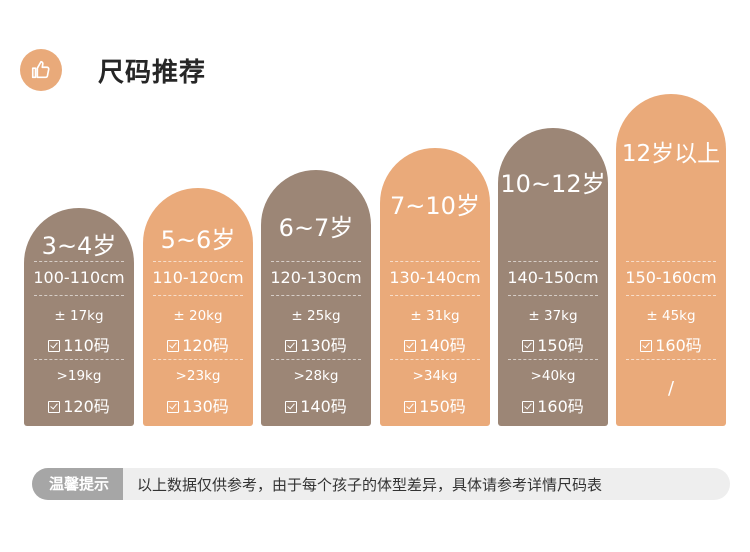 The image size is (750, 552). I want to click on weight-approx: ± 45kg, so click(671, 316).